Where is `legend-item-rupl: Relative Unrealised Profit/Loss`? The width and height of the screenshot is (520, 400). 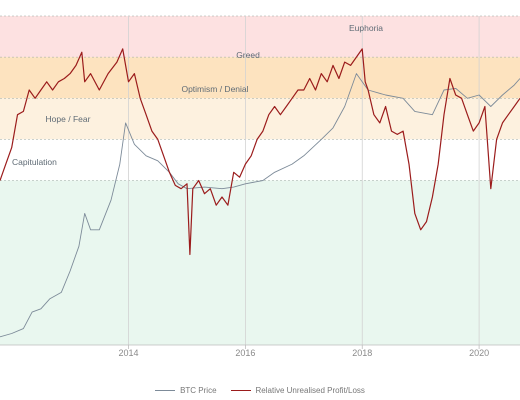 legend-item-rupl: Relative Unrealised Profit/Loss is located at coordinates (297, 390).